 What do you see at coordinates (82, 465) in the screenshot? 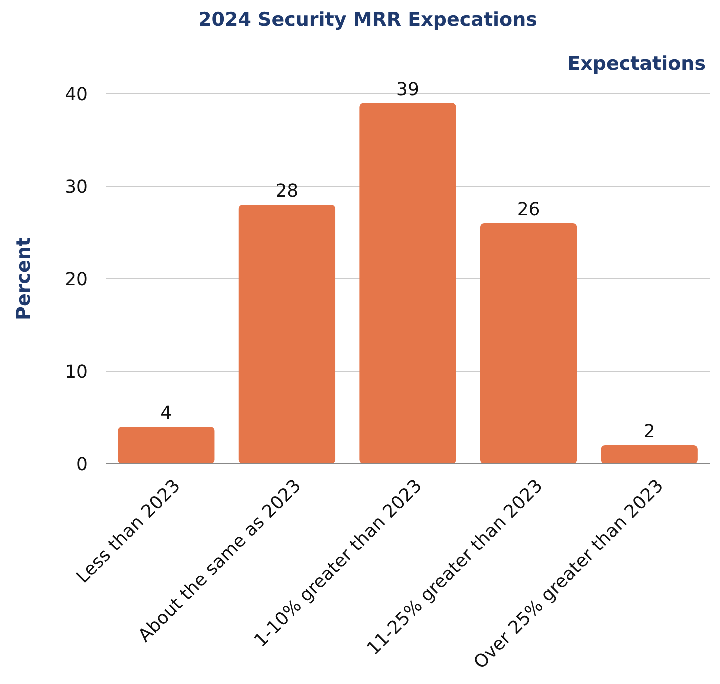
I see `y-tick-label: 0` at bounding box center [82, 465].